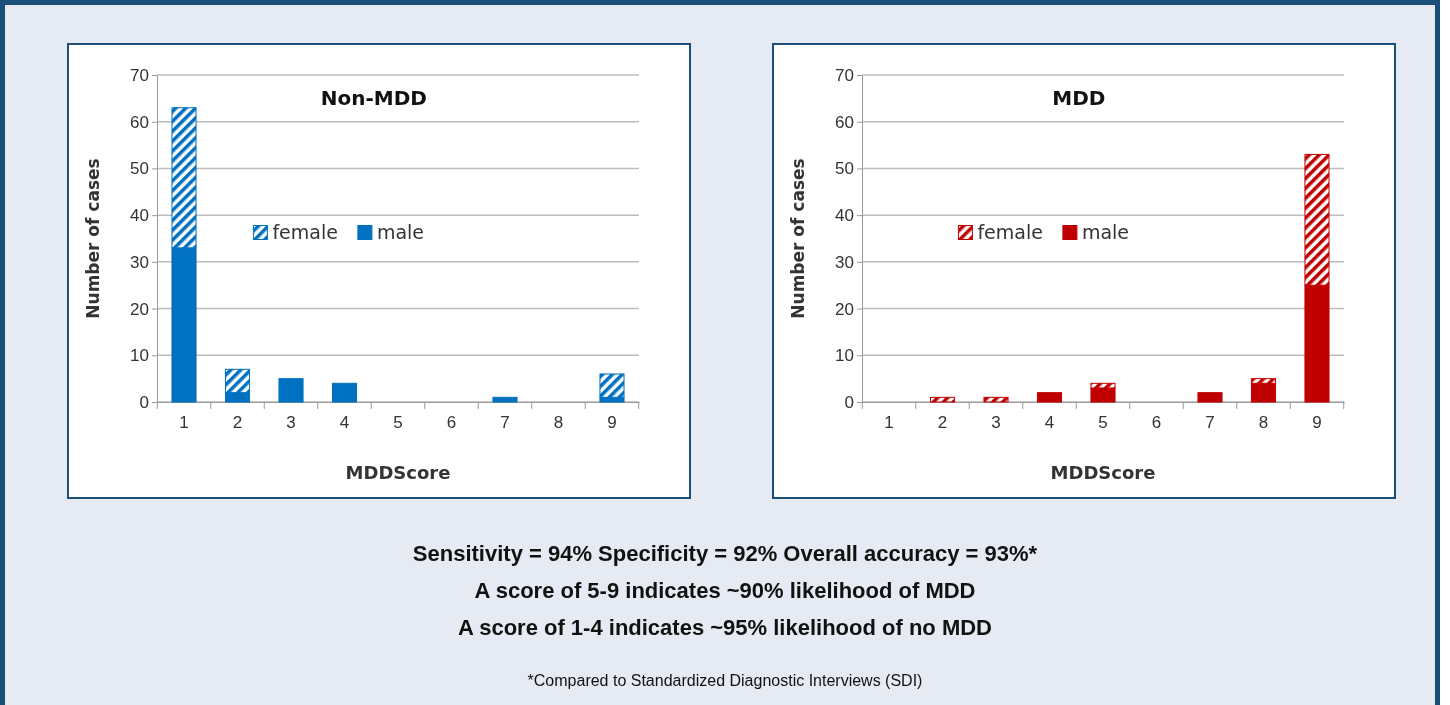 The image size is (1450, 705). What do you see at coordinates (725, 554) in the screenshot?
I see `text: Sensitivity = 94% Specificity = 92% Overall accuracy = 93%*` at bounding box center [725, 554].